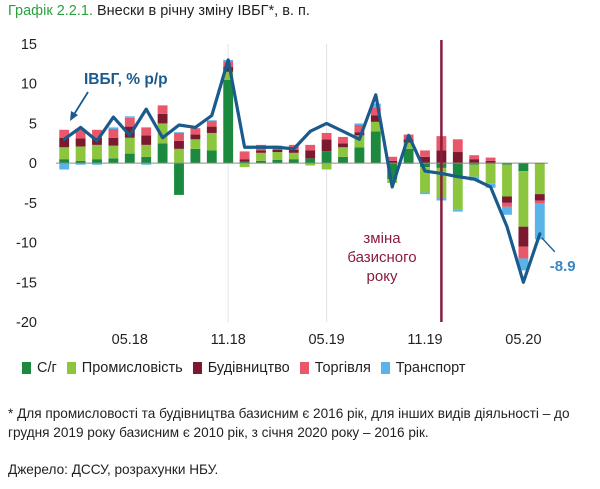 The width and height of the screenshot is (600, 489). Describe the element at coordinates (30, 204) in the screenshot. I see `y-tick-label: -5` at that location.